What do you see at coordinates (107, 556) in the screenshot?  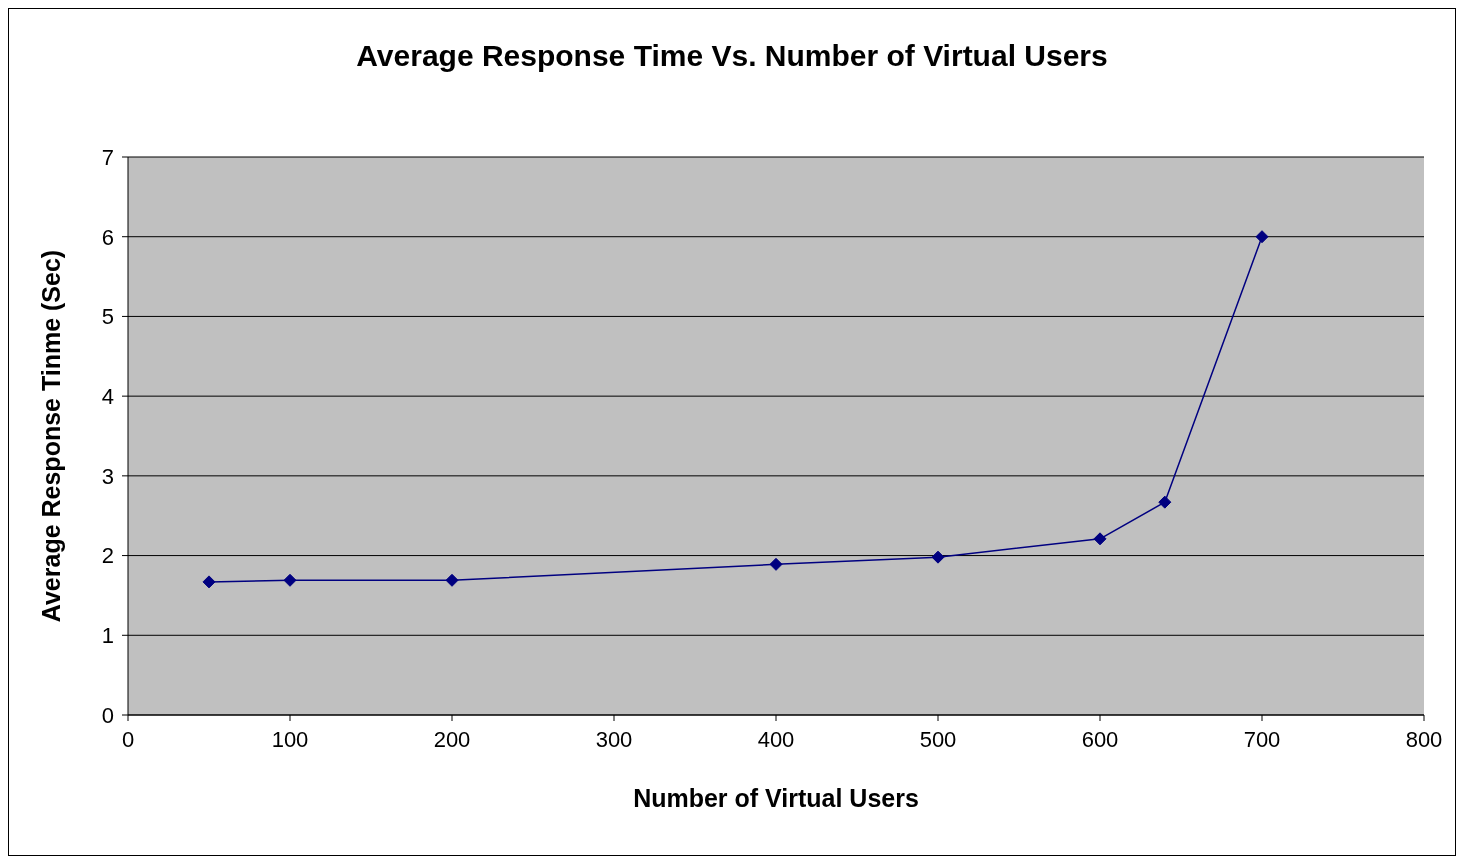 I see `y-tick-label: 2` at bounding box center [107, 556].